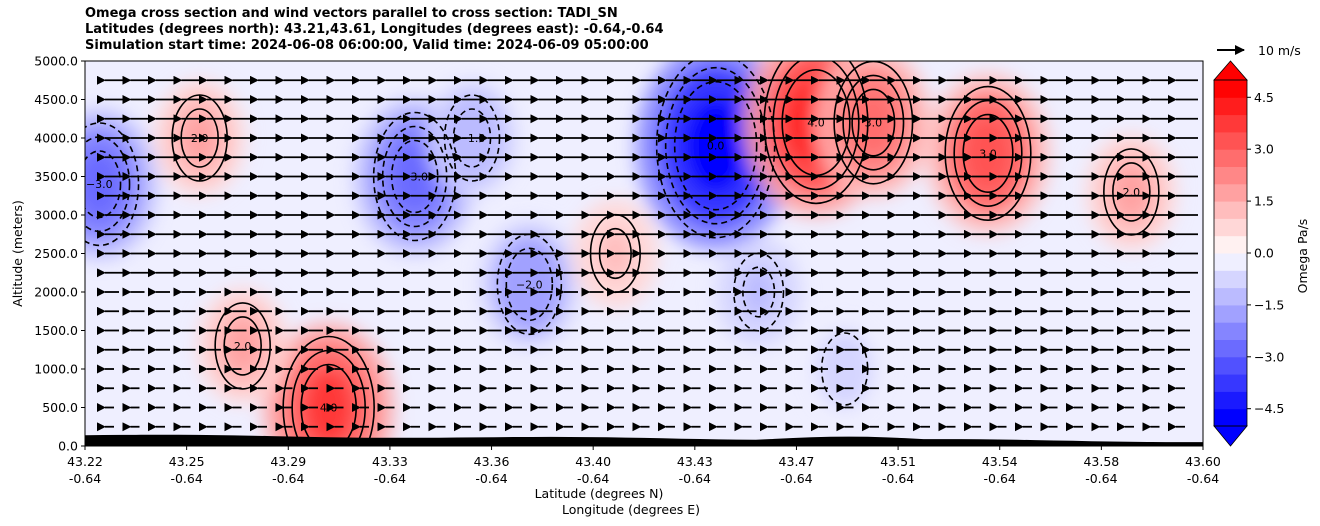 The image size is (1320, 526). Describe the element at coordinates (56, 253) in the screenshot. I see `y-tick-label: 2500.0` at that location.